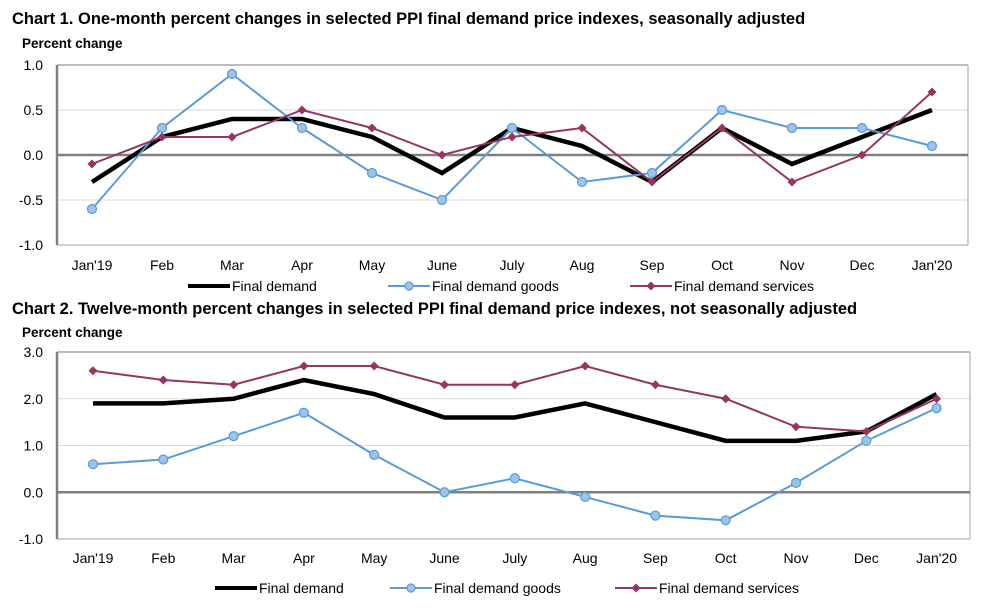  Describe the element at coordinates (72, 43) in the screenshot. I see `chart1-y-axis-label: Percent change` at that location.